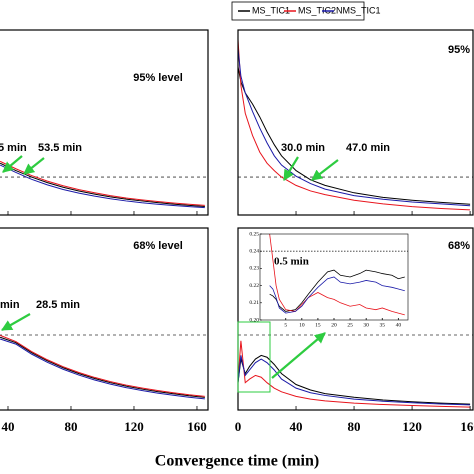  I want to click on annotation: 0.5 min, so click(291, 262).